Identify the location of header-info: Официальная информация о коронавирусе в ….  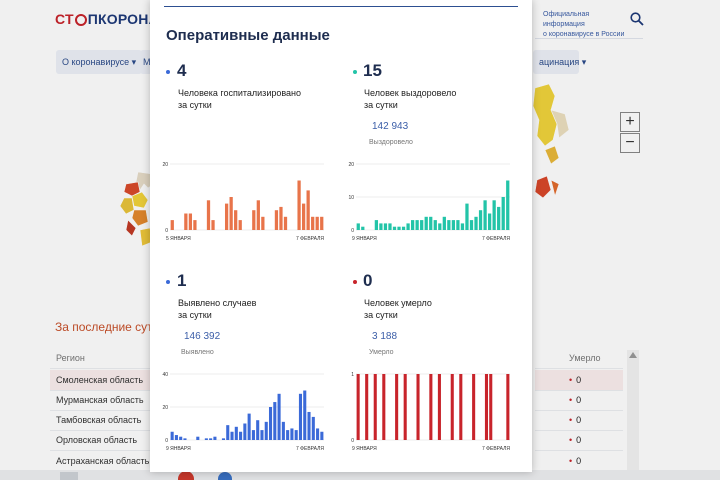
(584, 25).